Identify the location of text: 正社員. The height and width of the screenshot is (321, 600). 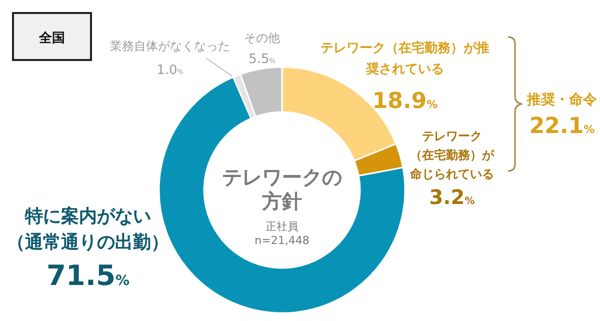
(282, 226).